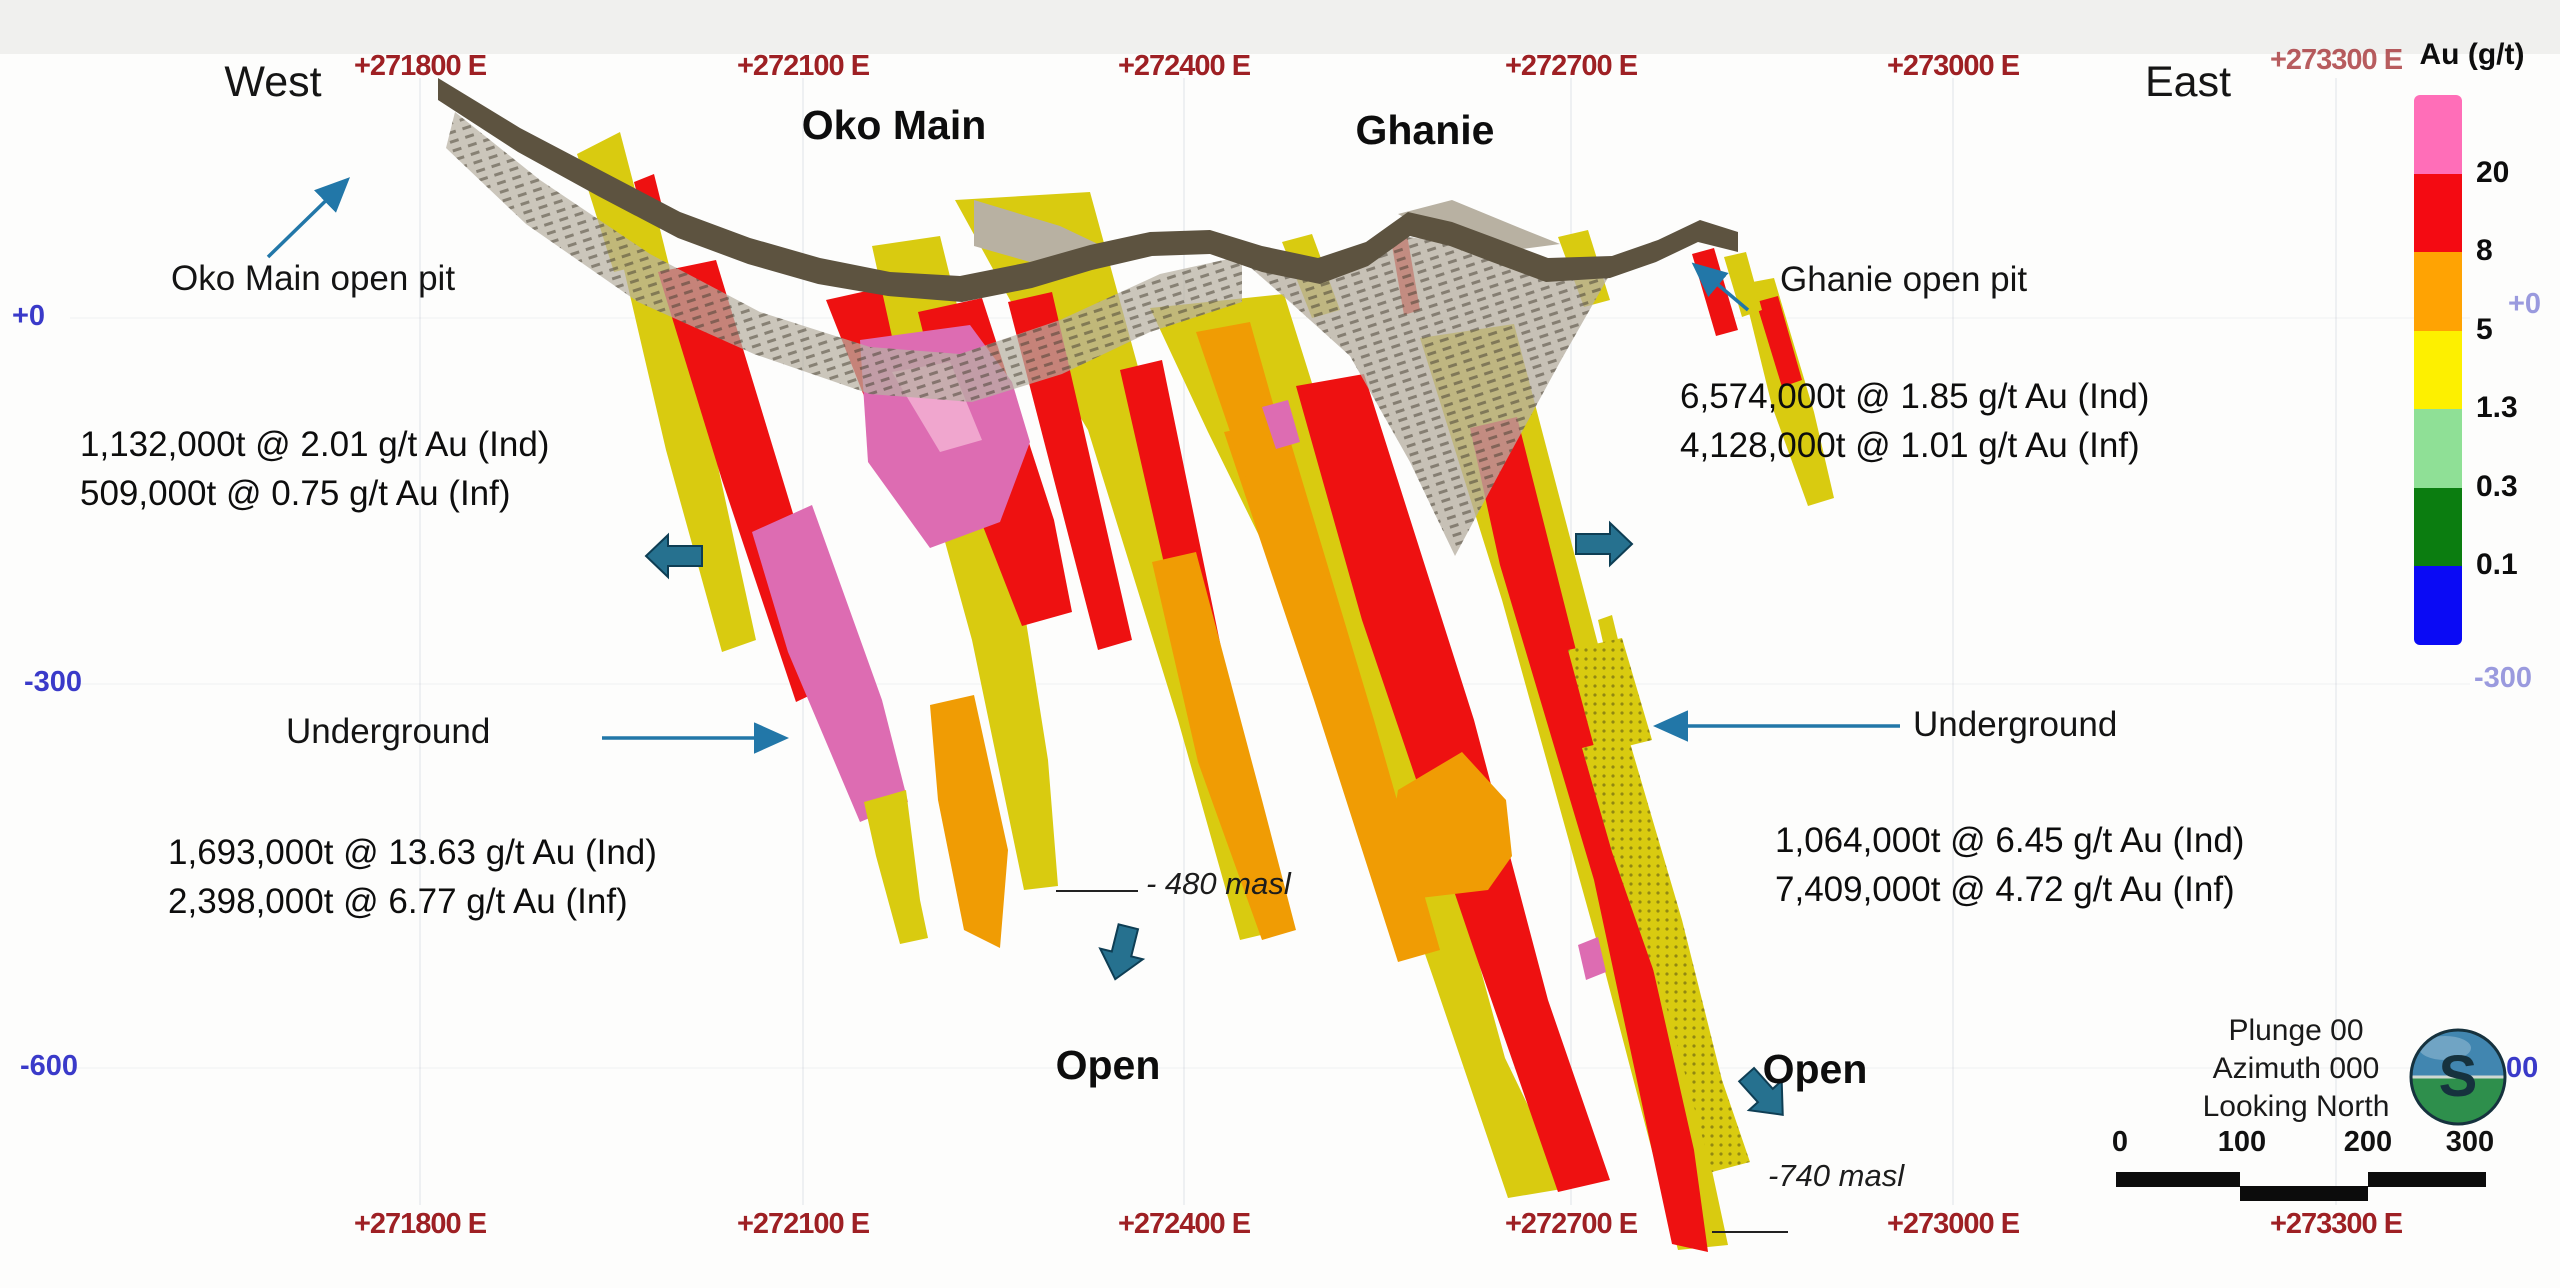 Image resolution: width=2560 pixels, height=1288 pixels. What do you see at coordinates (29, 316) in the screenshot?
I see `elevation-left-0: +0` at bounding box center [29, 316].